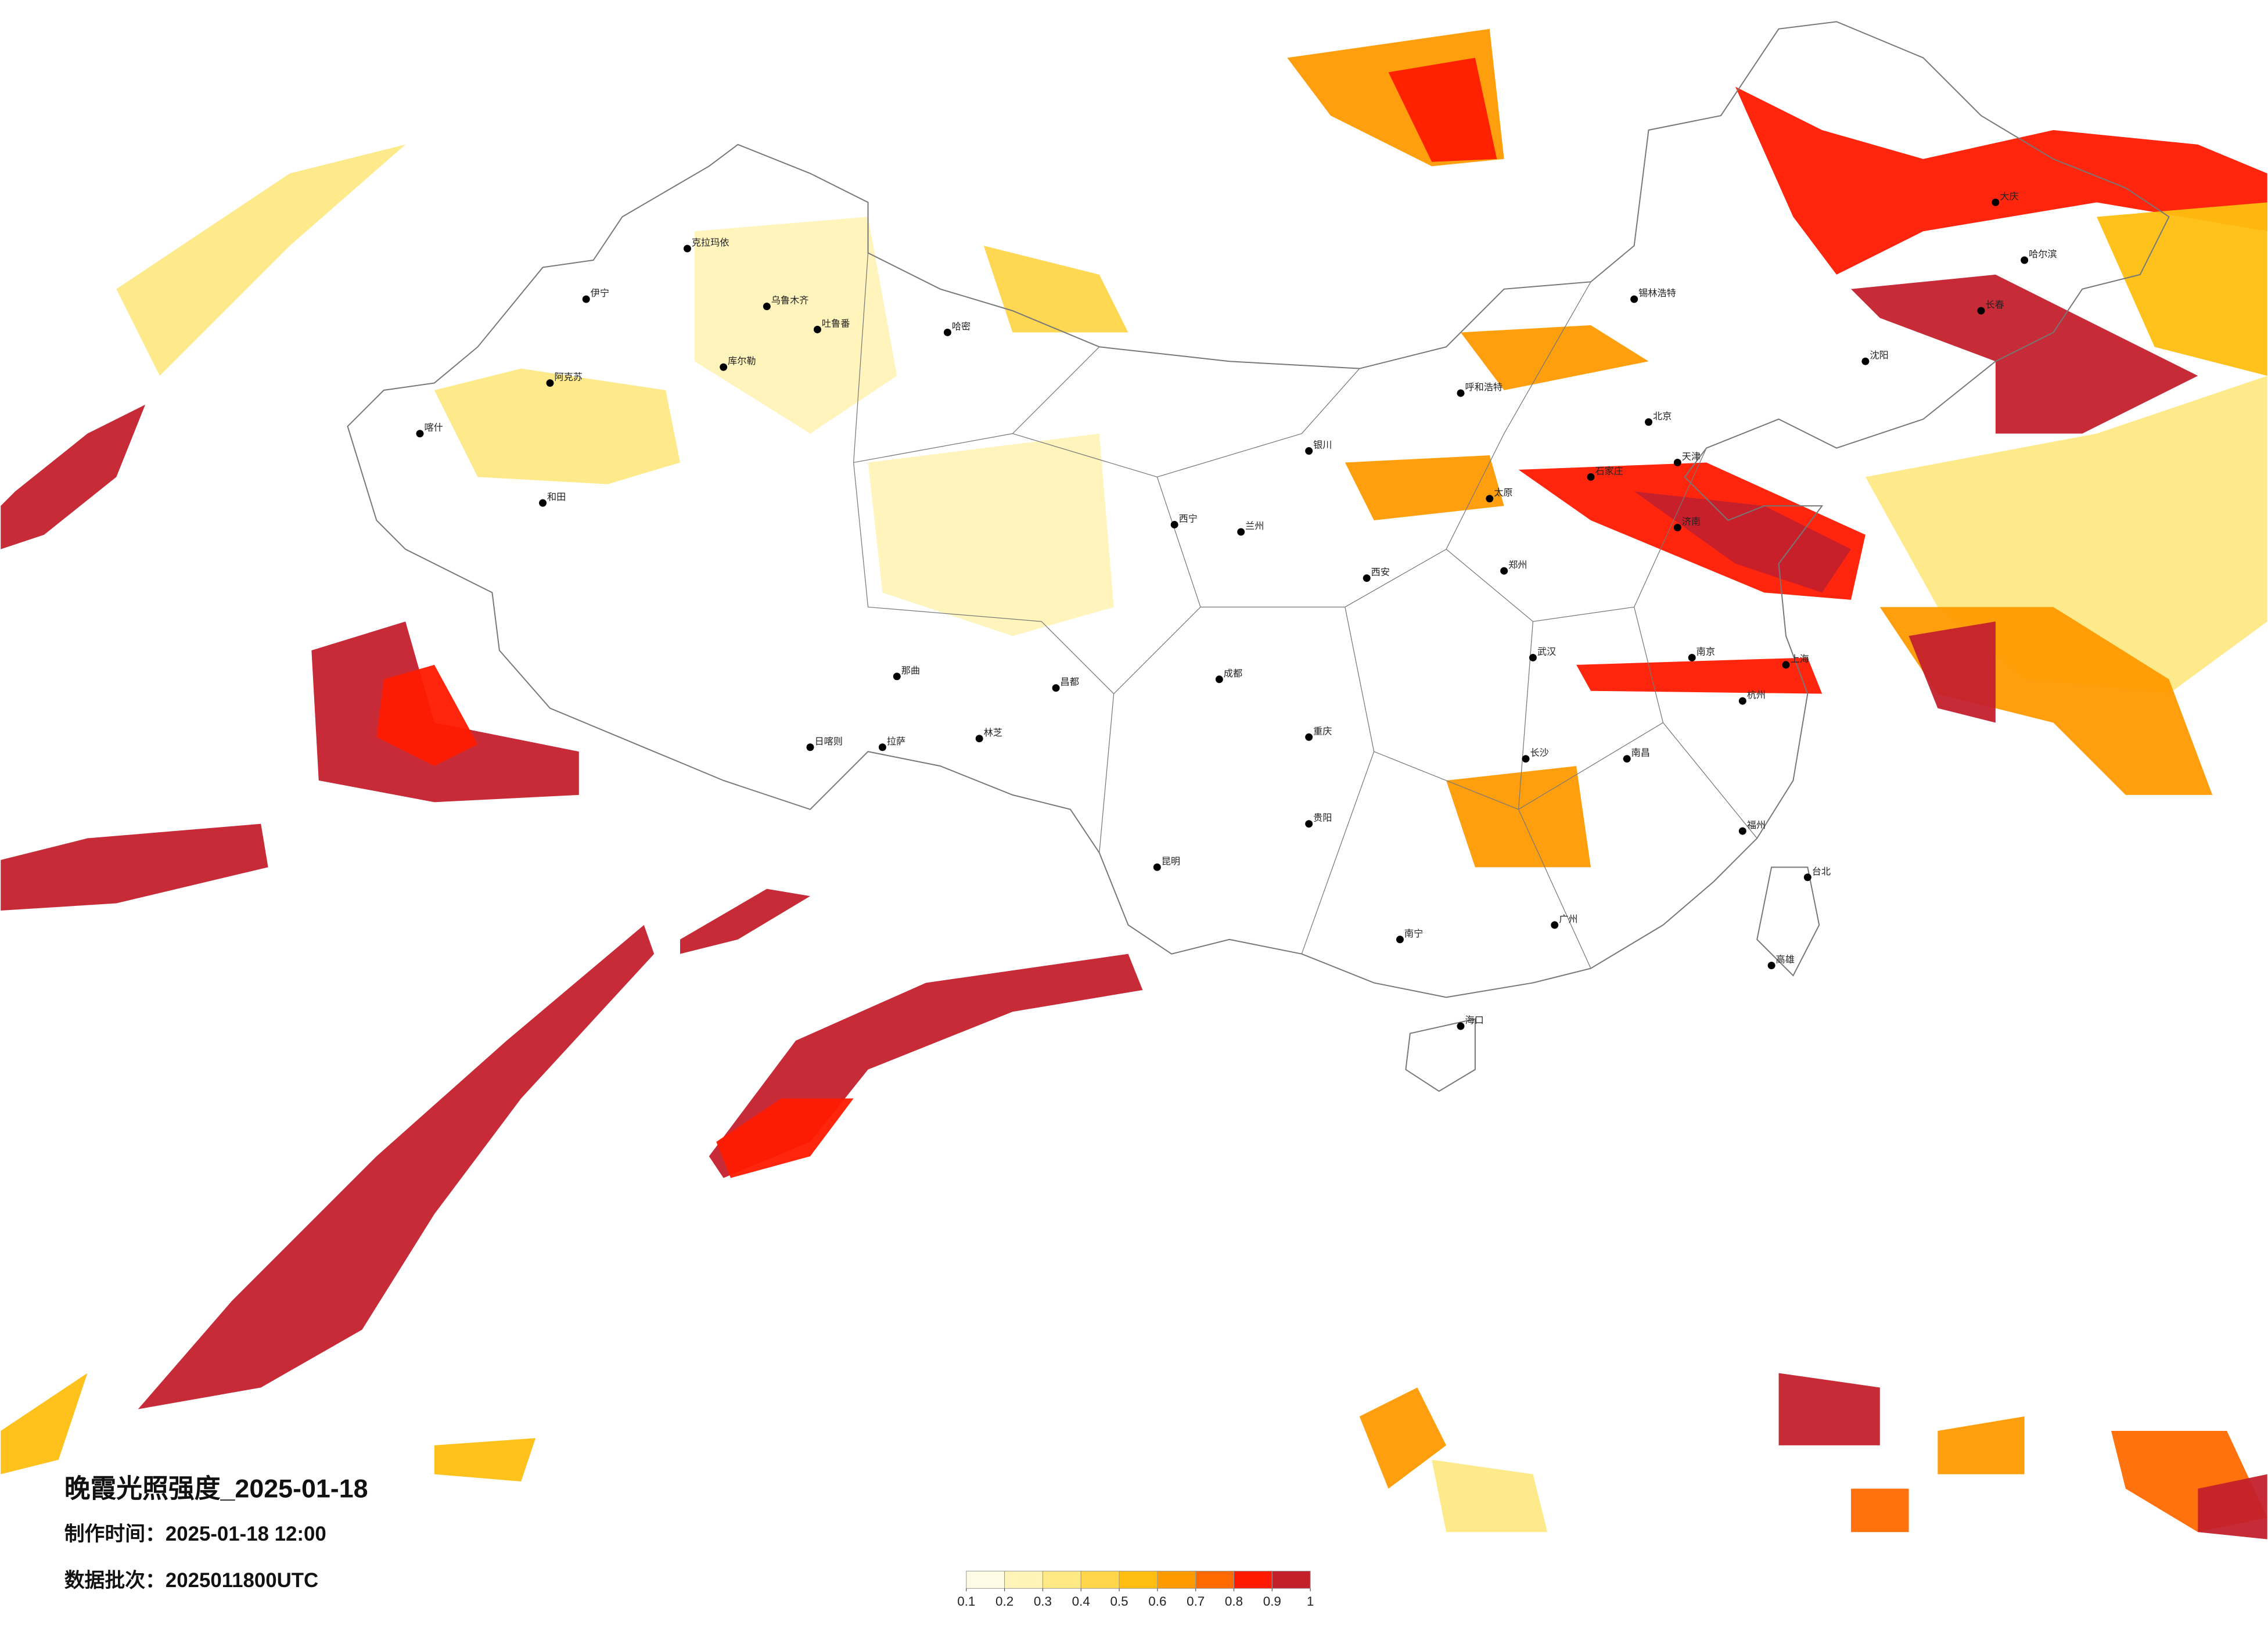  Describe the element at coordinates (1821, 872) in the screenshot. I see `city-label: 台北` at that location.